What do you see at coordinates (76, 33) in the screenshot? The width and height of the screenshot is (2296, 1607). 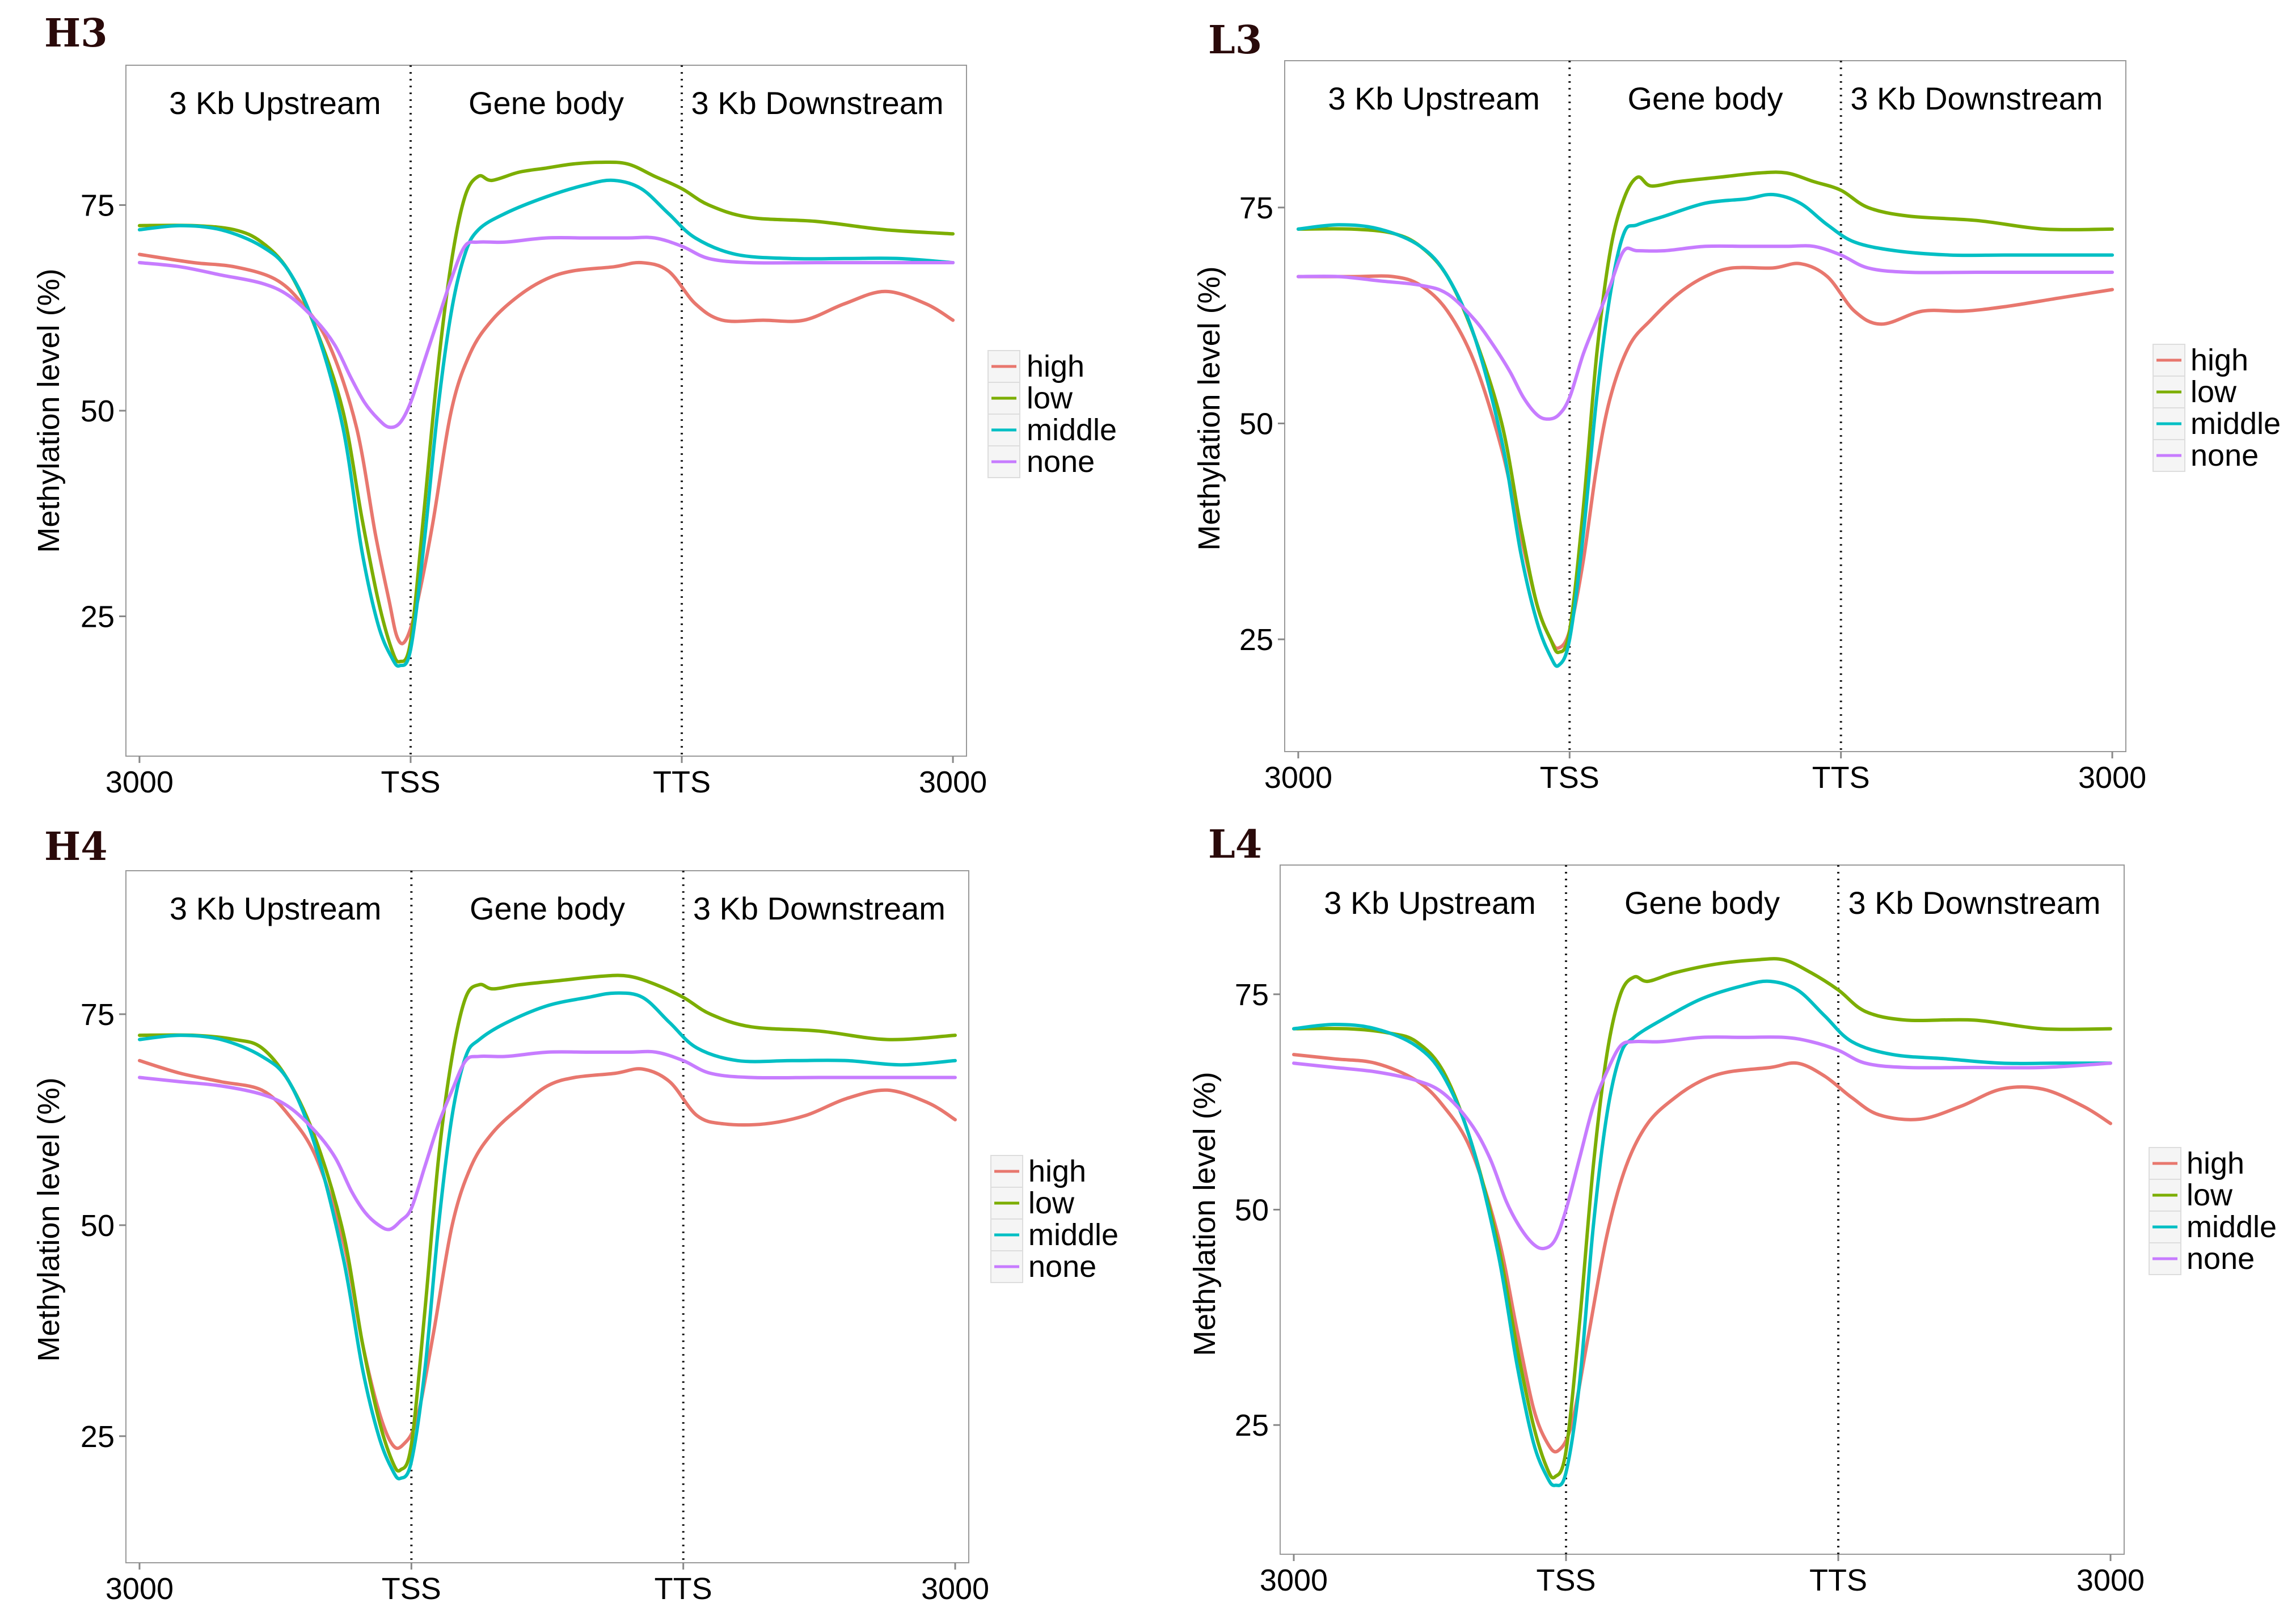 I see `panel-title-h3: H3` at bounding box center [76, 33].